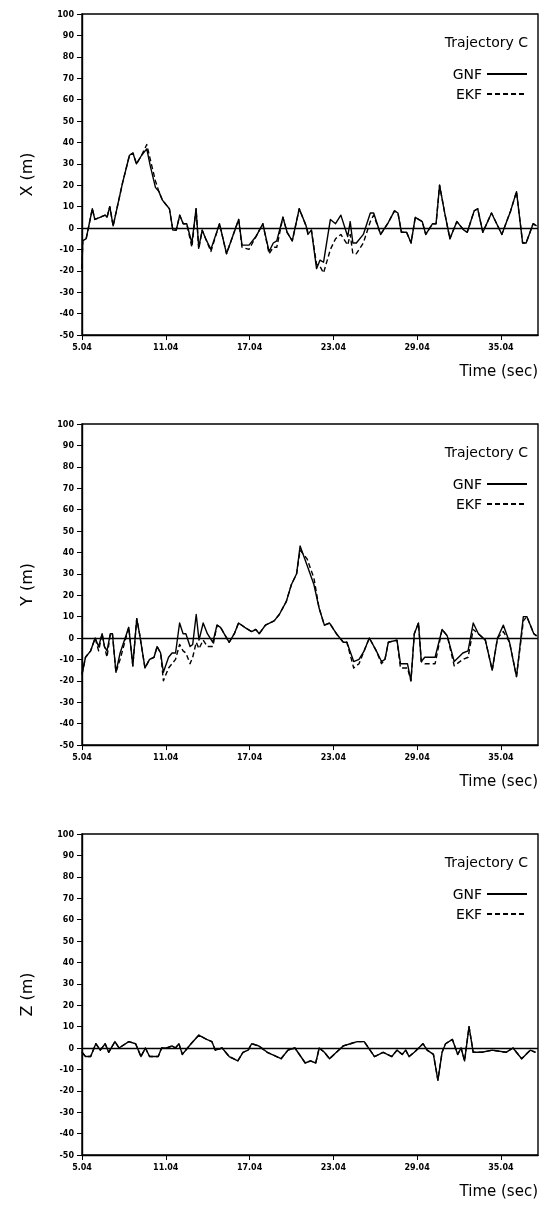  What do you see at coordinates (26, 174) in the screenshot?
I see `y-axis-title: X (m)` at bounding box center [26, 174].